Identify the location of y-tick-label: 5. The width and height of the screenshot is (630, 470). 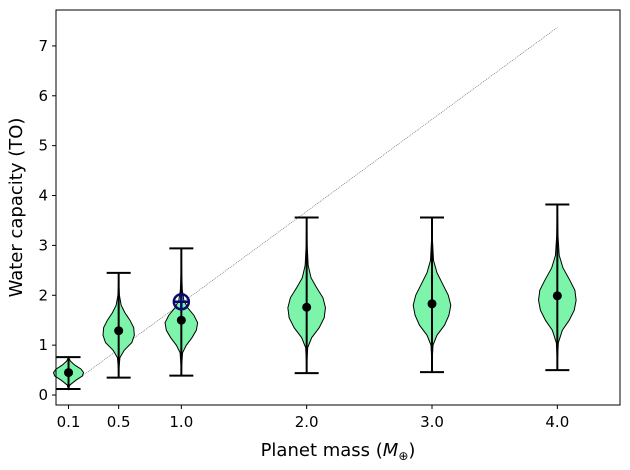
(43, 146).